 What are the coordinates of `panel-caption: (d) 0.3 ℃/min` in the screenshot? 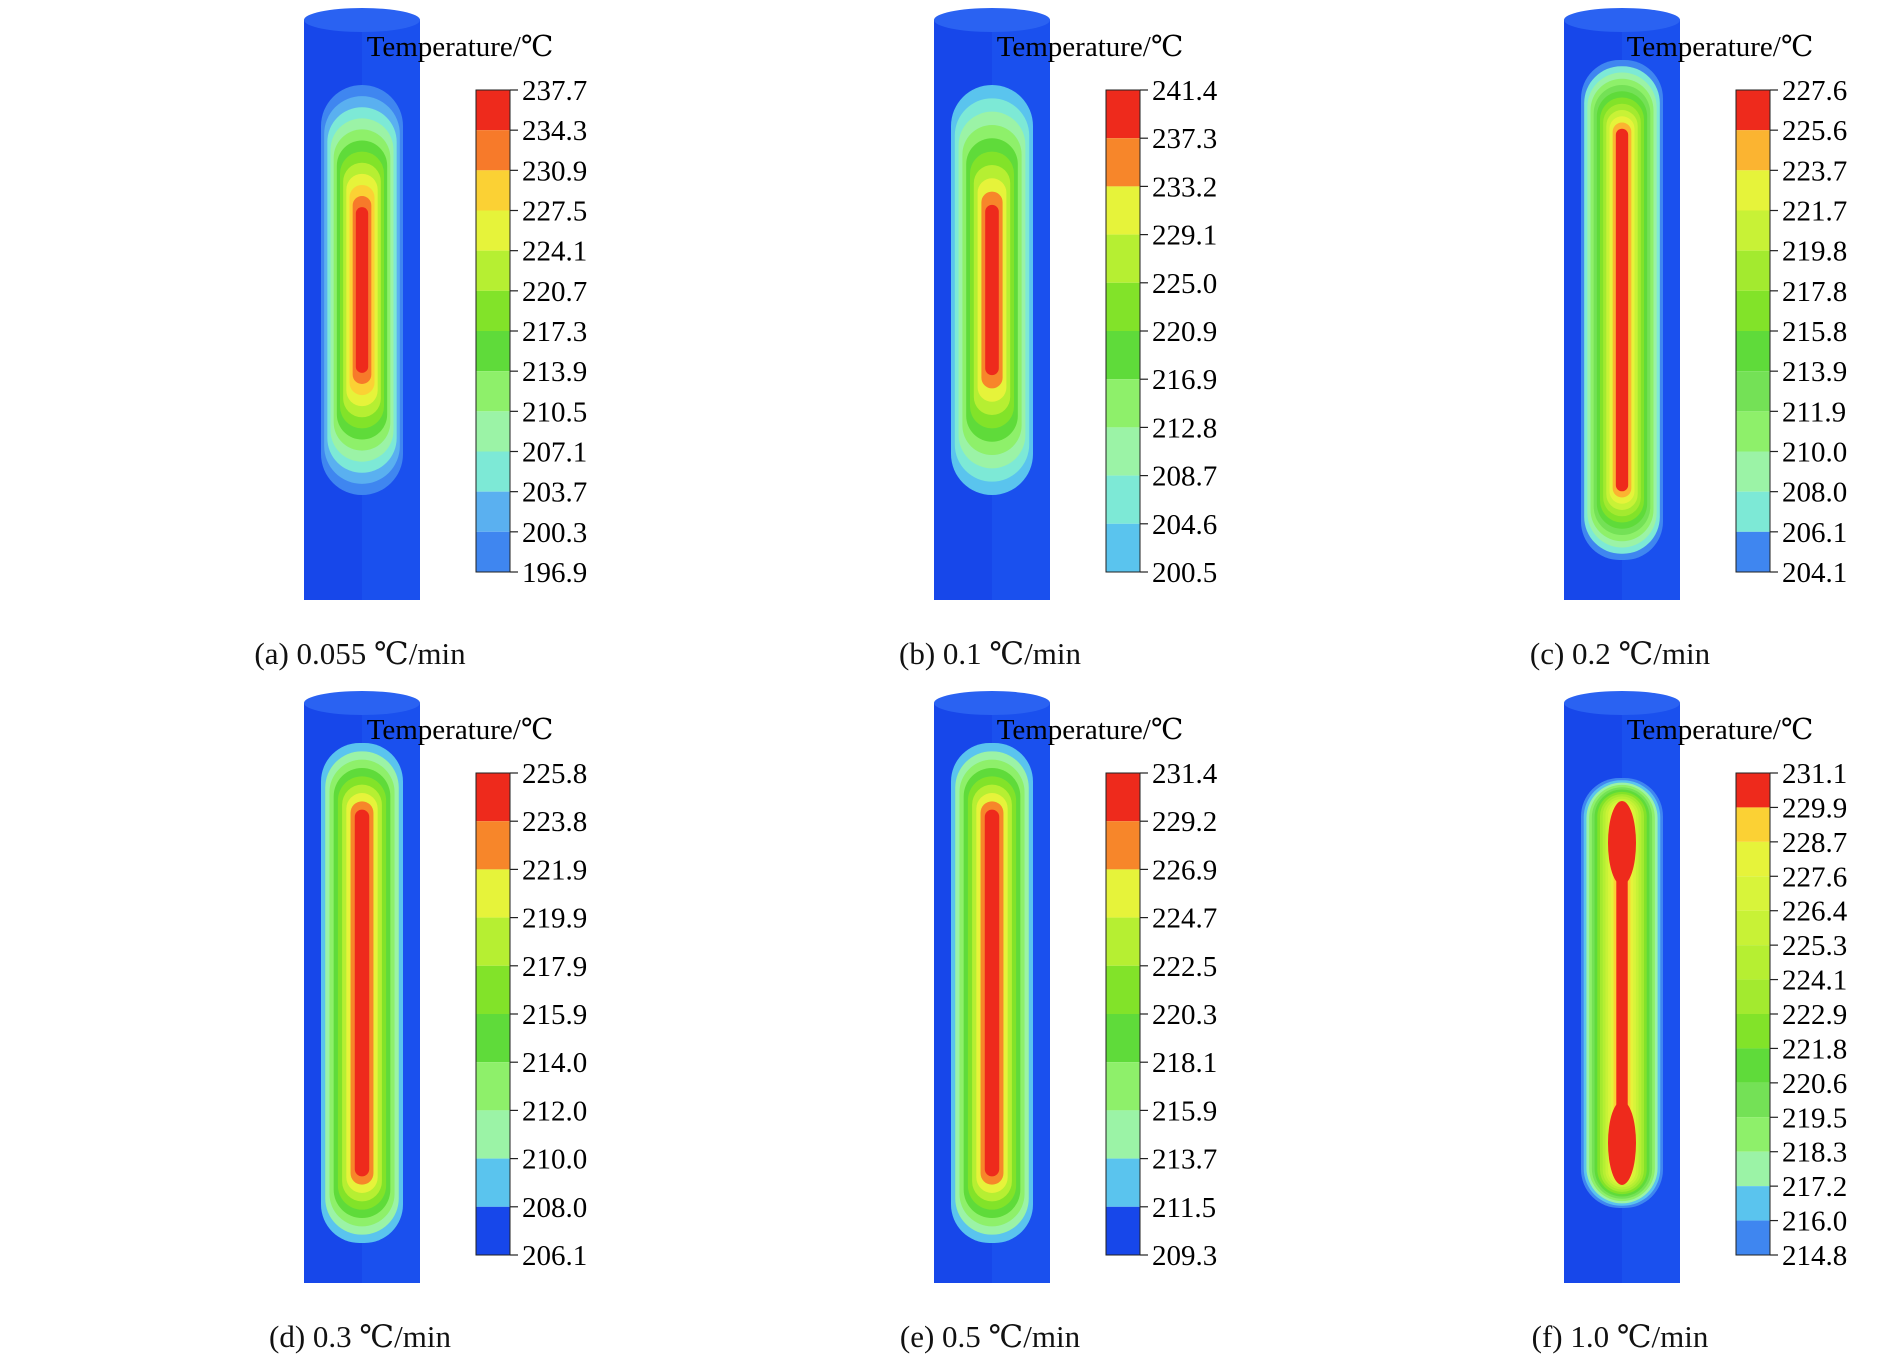 It's located at (360, 1336).